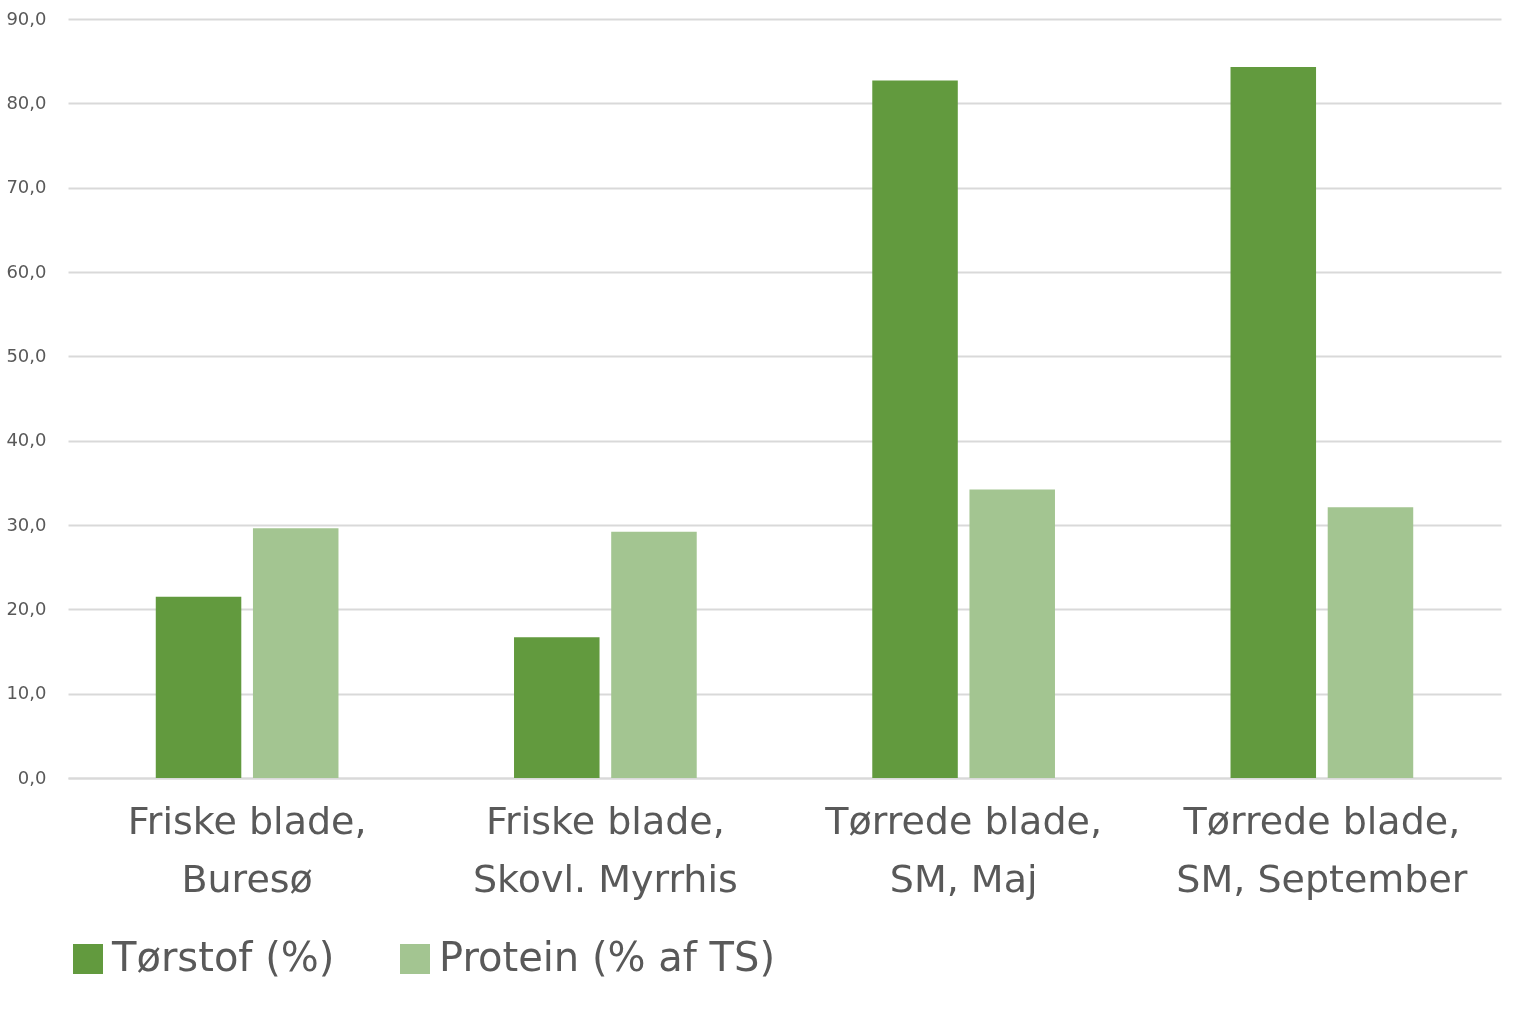  I want to click on y-tick-label: 20,0, so click(26, 608).